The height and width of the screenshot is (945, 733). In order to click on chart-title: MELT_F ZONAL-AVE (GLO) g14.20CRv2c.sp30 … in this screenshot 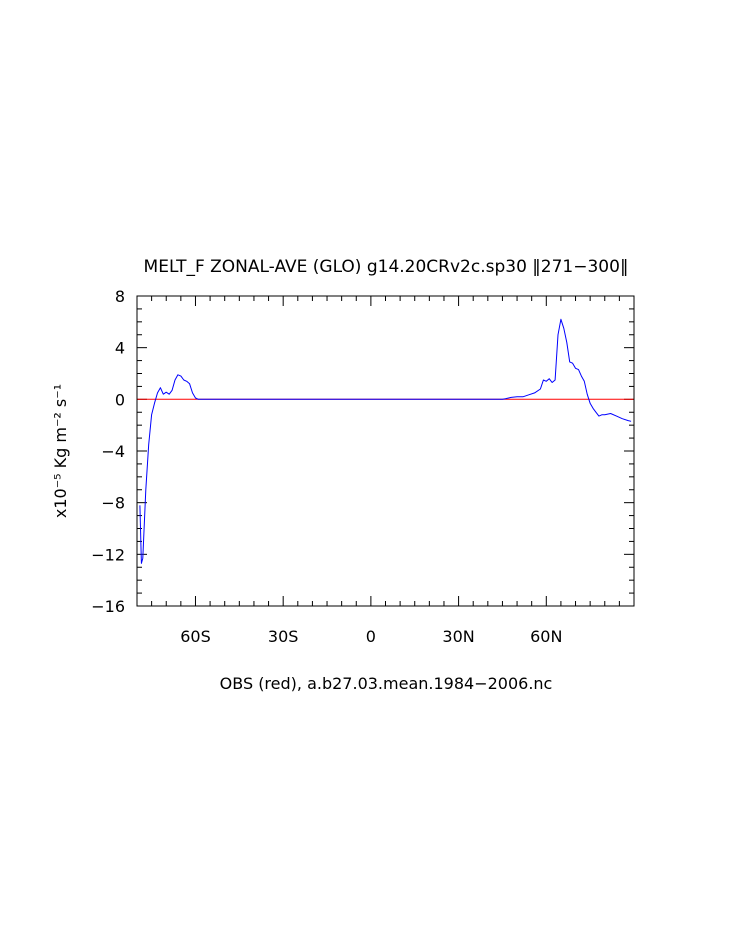, I will do `click(386, 267)`.